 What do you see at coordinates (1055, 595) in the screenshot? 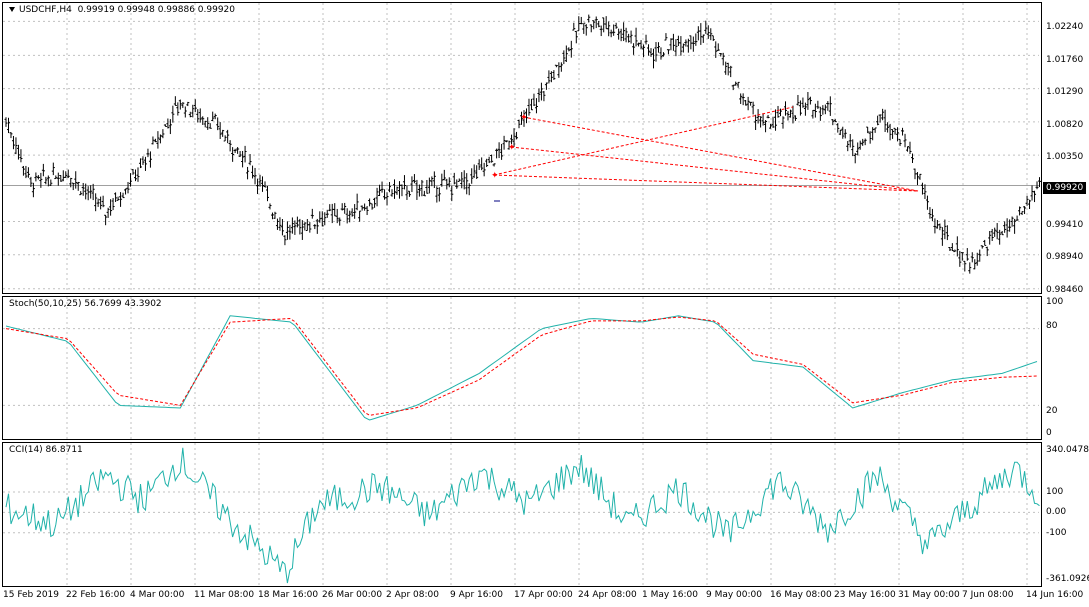
I see `time-label: 14 Jun 16:00` at bounding box center [1055, 595].